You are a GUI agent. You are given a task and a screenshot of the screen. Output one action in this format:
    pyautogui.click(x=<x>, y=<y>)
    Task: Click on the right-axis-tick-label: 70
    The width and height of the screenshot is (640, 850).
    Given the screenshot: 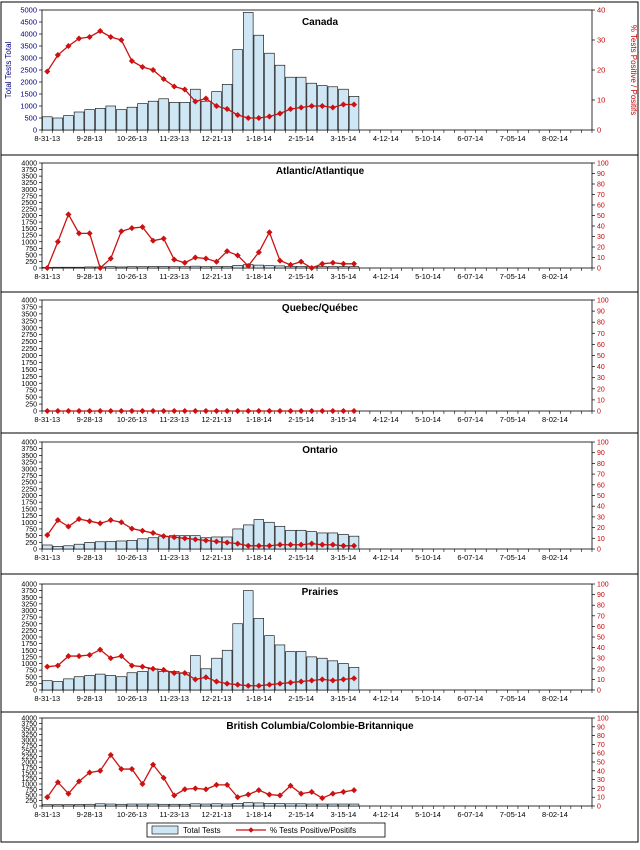 What is the action you would take?
    pyautogui.click(x=601, y=334)
    